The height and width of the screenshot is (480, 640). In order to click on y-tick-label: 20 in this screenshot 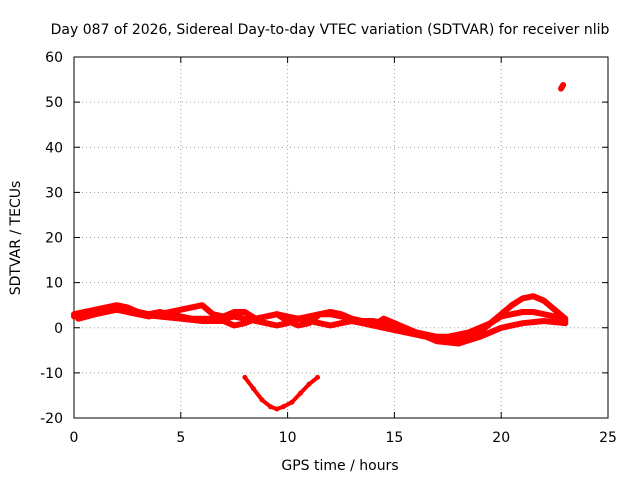, I will do `click(54, 239)`.